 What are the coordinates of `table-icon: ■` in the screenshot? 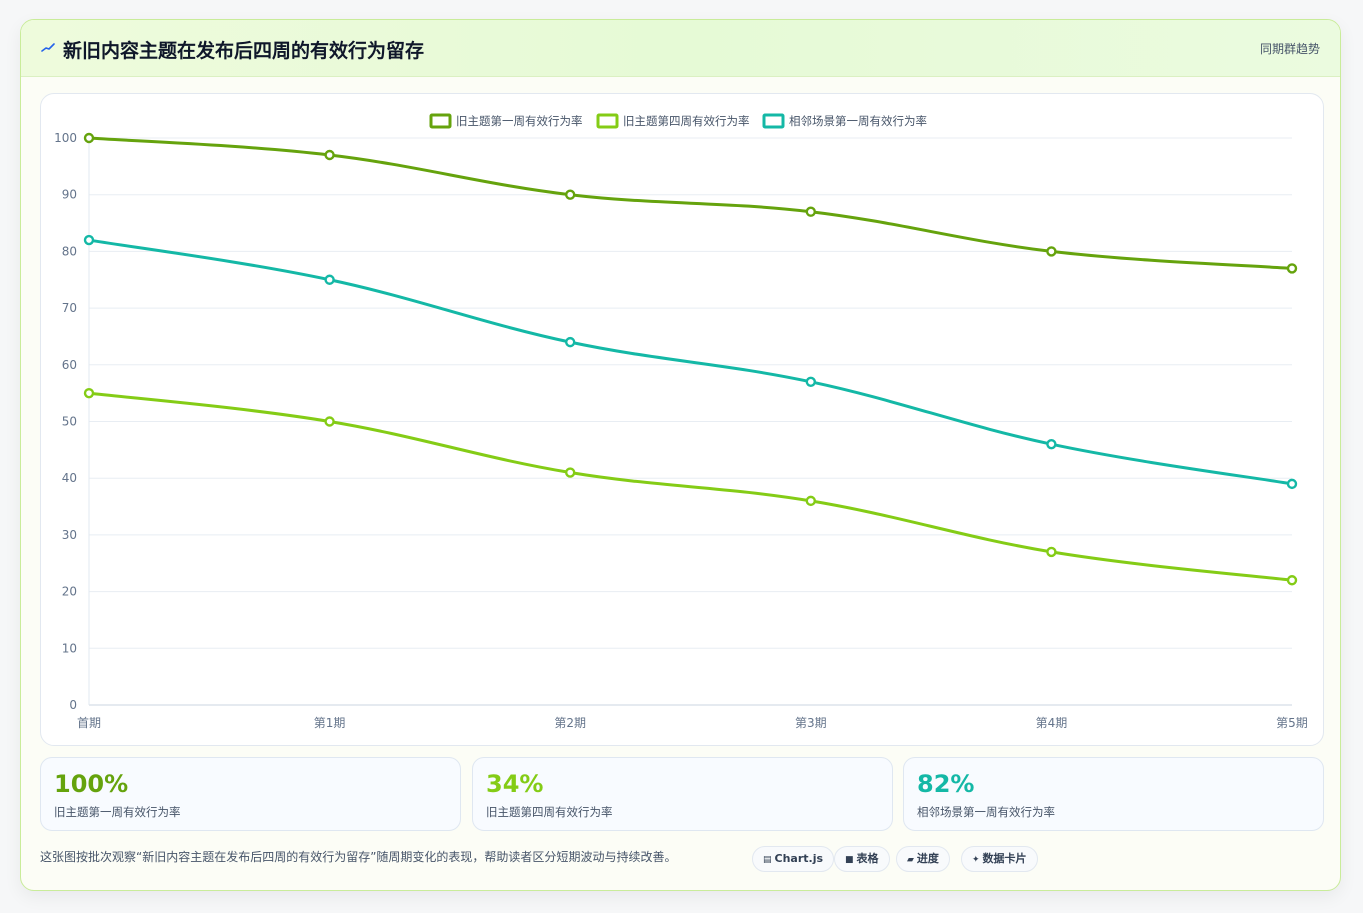 It's located at (849, 860).